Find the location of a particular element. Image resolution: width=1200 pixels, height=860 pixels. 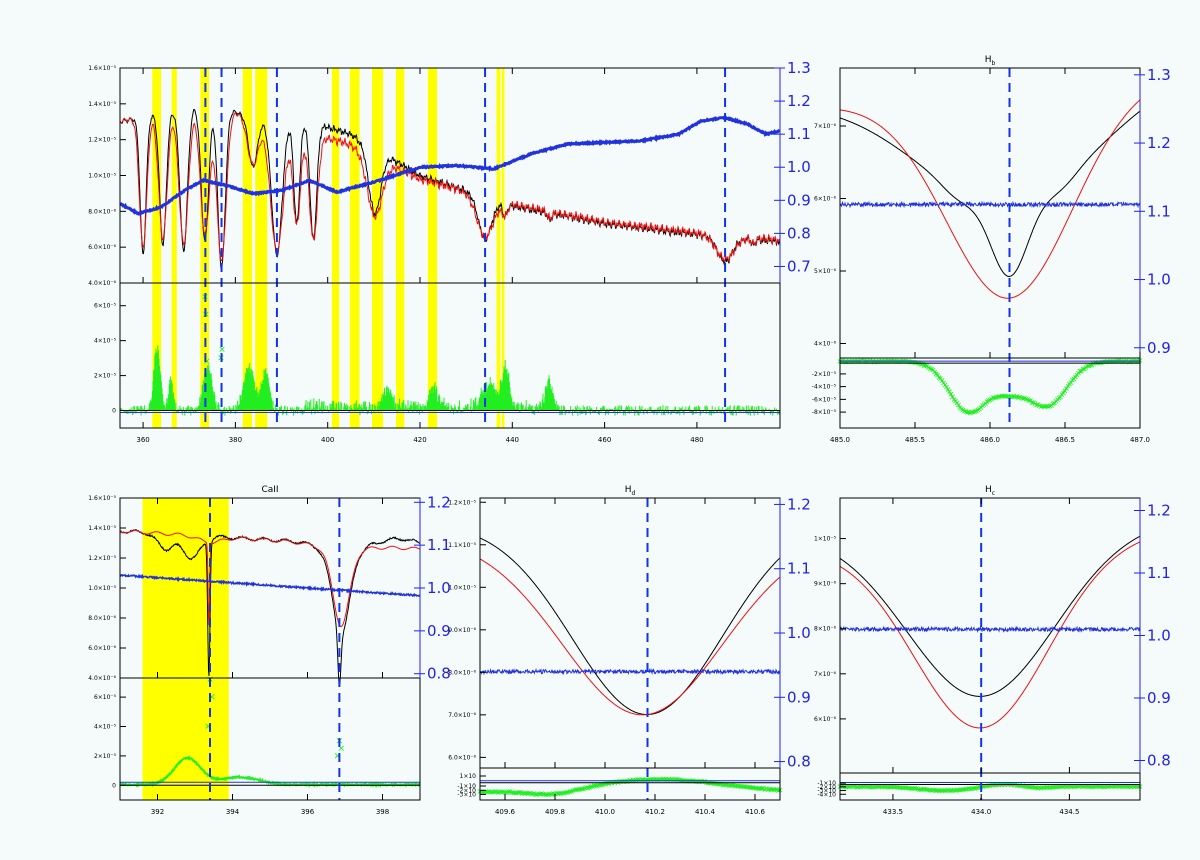

bottom-tick-label: 410.6 is located at coordinates (755, 812).